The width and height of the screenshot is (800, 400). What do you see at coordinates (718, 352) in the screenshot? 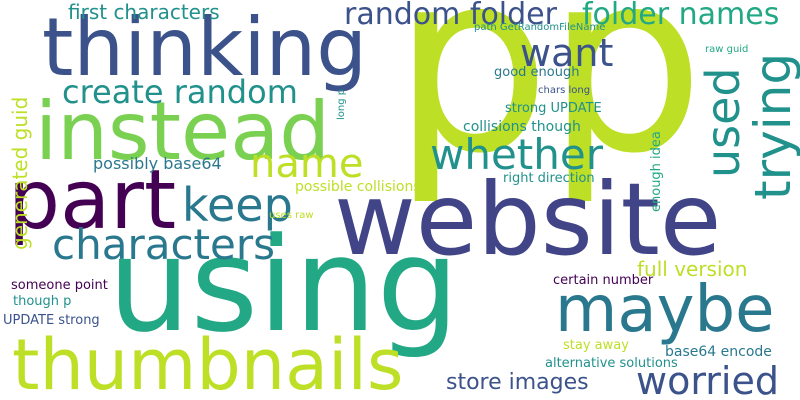
I see `word-base64-encode: base64 encode` at bounding box center [718, 352].